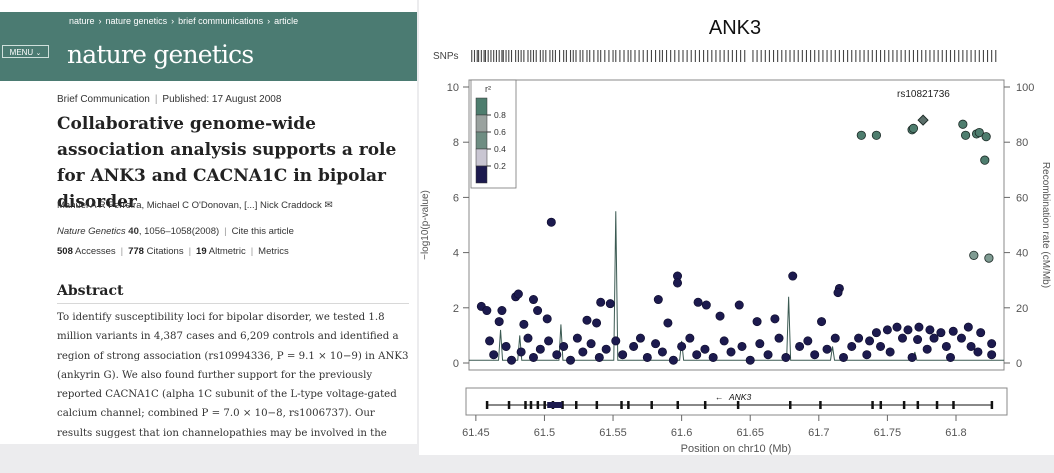 This screenshot has width=1054, height=473. Describe the element at coordinates (458, 226) in the screenshot. I see `y-axis: 0 2 4 6 8 10` at that location.